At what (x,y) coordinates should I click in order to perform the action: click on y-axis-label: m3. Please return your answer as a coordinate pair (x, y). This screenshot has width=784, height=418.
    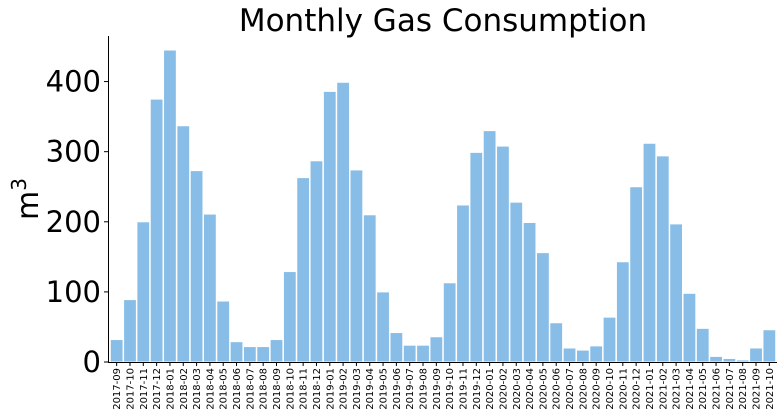
    Looking at the image, I should click on (26, 199).